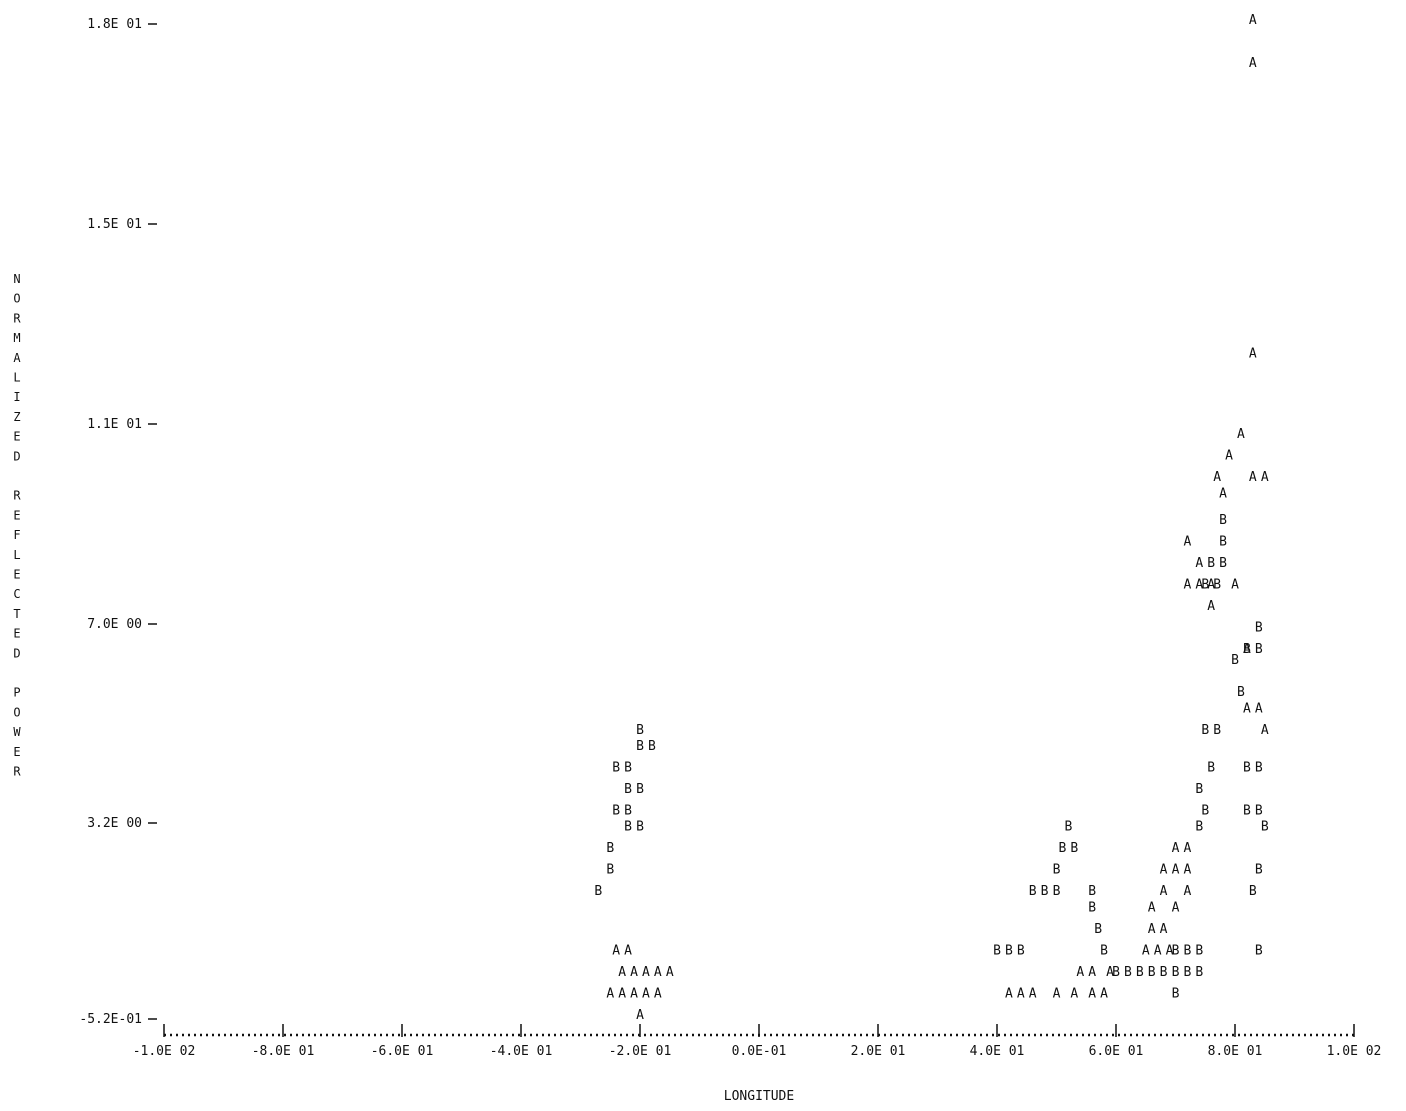  Describe the element at coordinates (114, 624) in the screenshot. I see `y-tick-label: 7.0E 00` at that location.